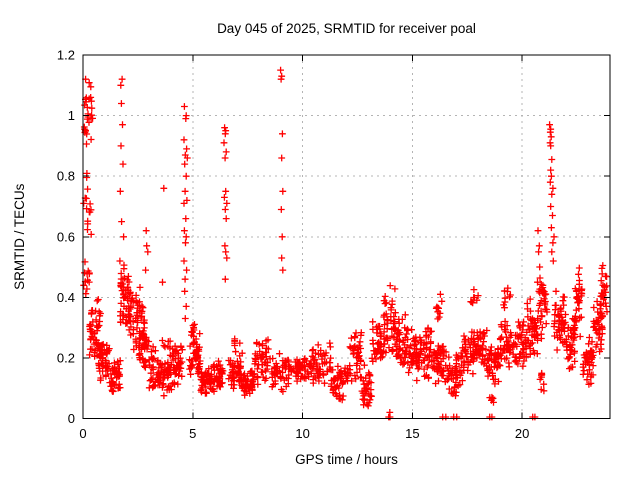 This screenshot has height=485, width=640. Describe the element at coordinates (71, 115) in the screenshot. I see `y-tick-label: 1` at that location.